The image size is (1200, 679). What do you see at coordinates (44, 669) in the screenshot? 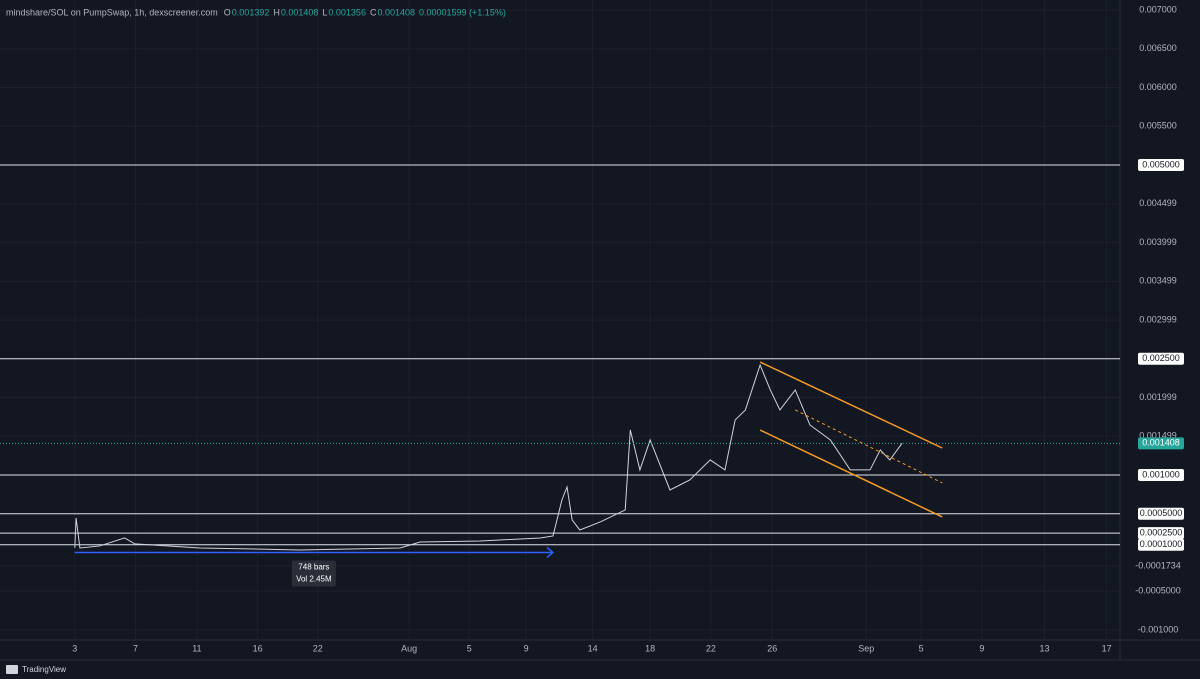
I see `footer: TradingView` at bounding box center [44, 669].